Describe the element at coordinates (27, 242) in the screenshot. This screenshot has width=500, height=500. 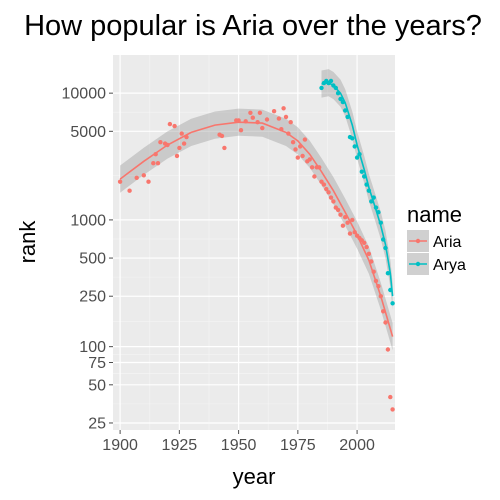
I see `y-axis-title: rank` at that location.